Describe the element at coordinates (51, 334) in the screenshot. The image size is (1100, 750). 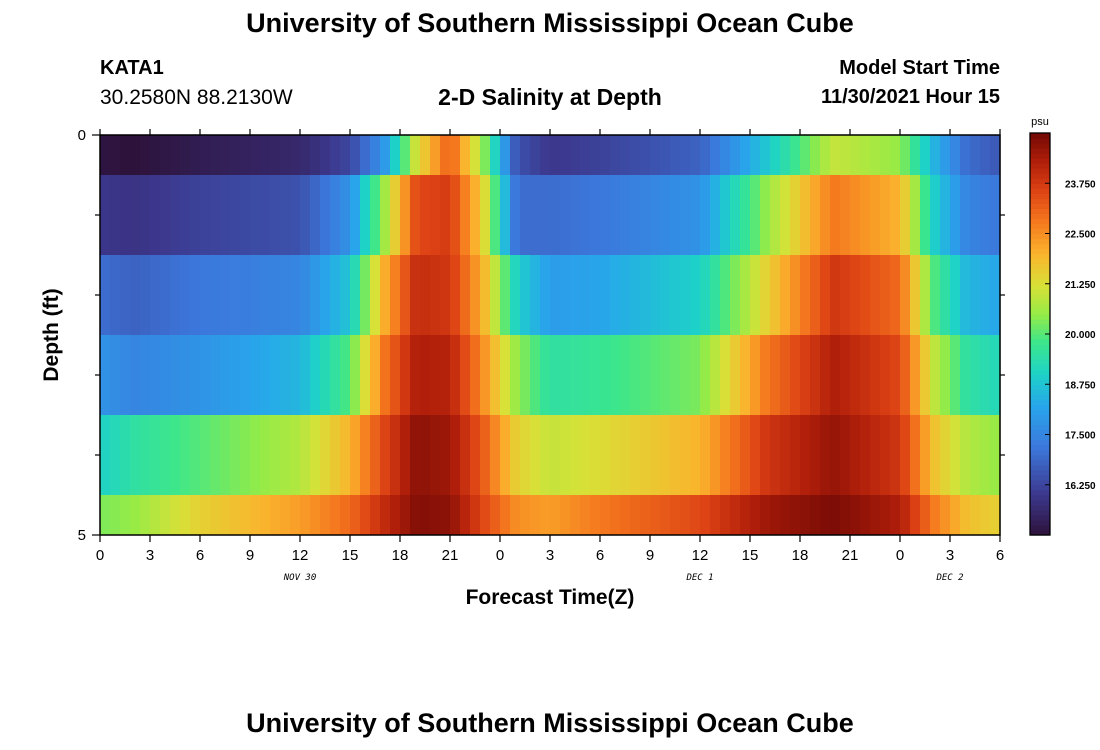
I see `y-axis-label: Depth (ft)` at that location.